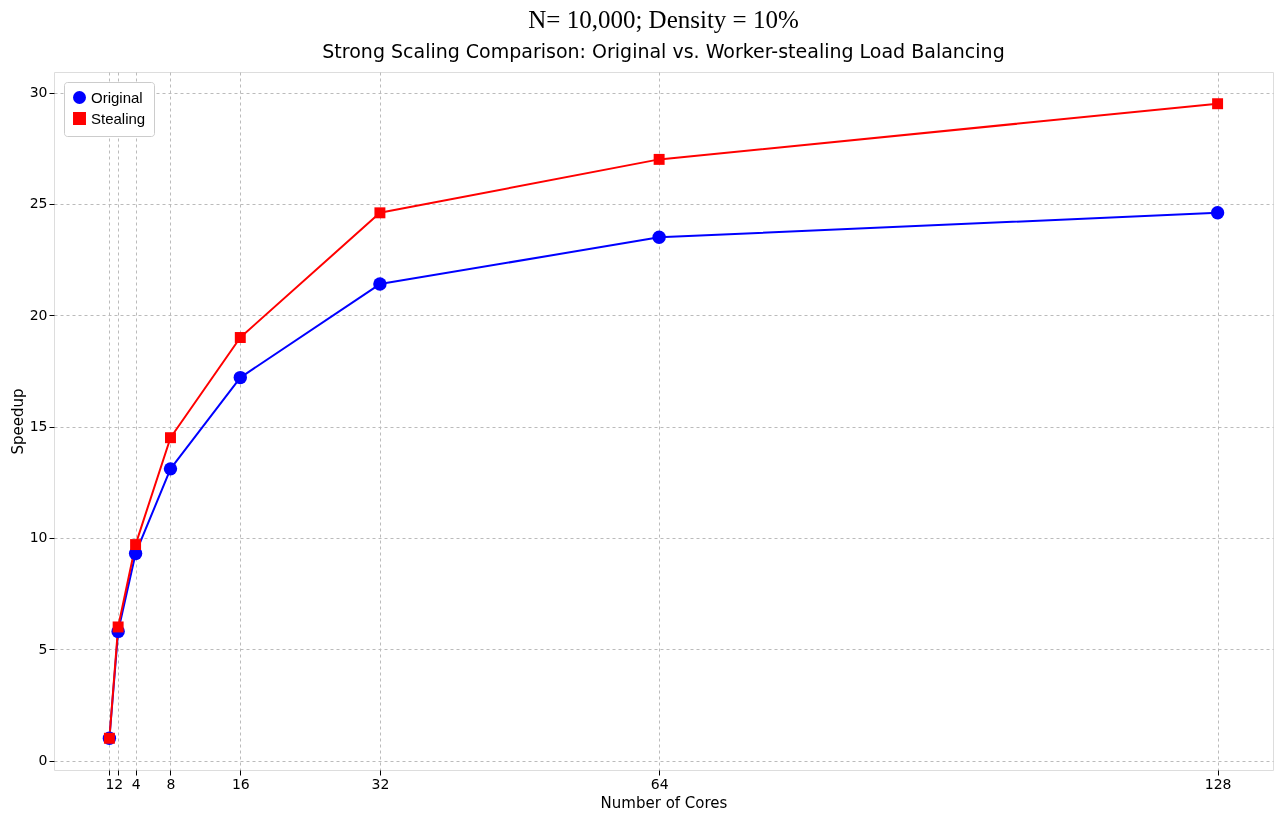  Describe the element at coordinates (38, 426) in the screenshot. I see `y-tick-label: 15` at that location.